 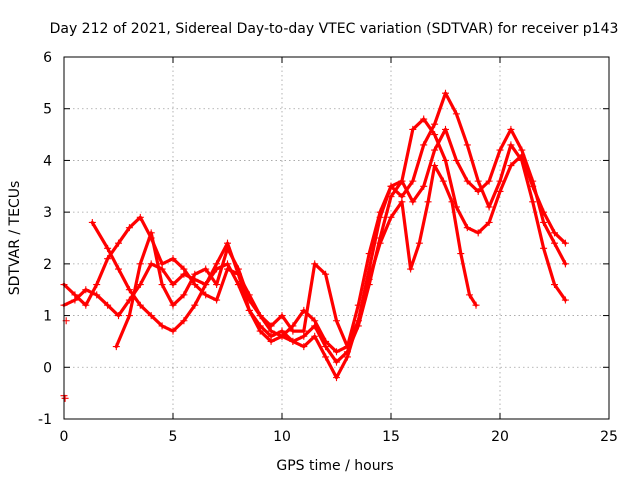 What do you see at coordinates (173, 437) in the screenshot?
I see `x-tick-label: 5` at bounding box center [173, 437].